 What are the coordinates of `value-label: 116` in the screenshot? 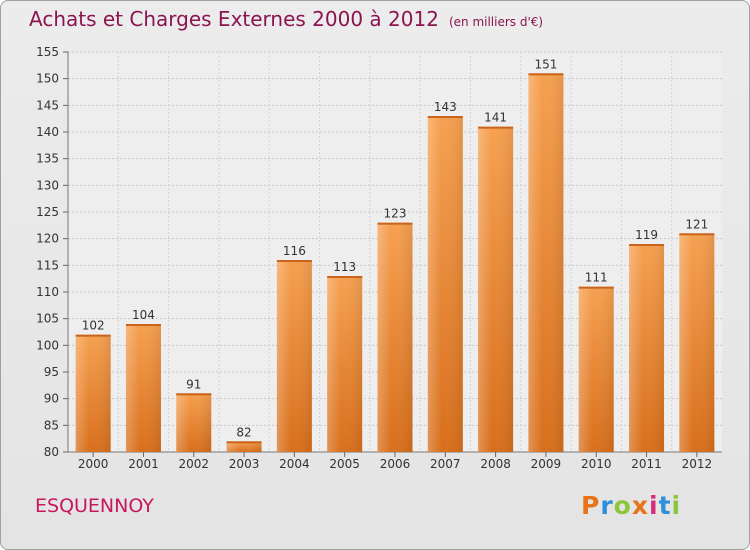 It's located at (294, 251).